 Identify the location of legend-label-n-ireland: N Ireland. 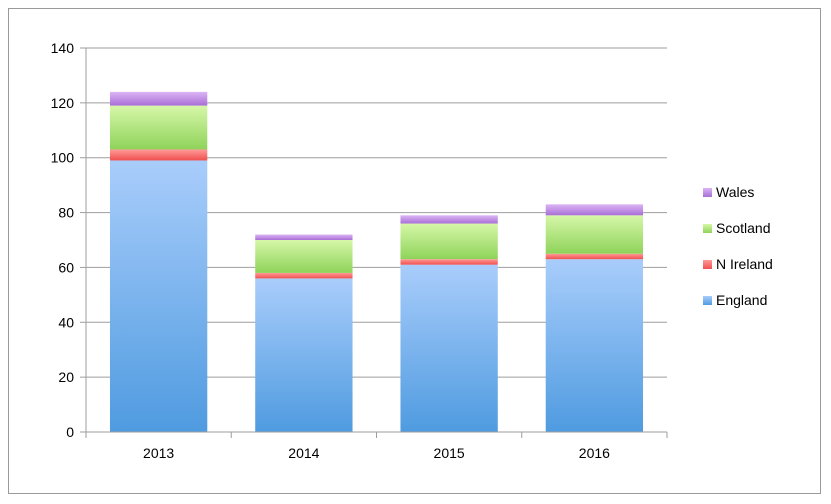
(744, 264).